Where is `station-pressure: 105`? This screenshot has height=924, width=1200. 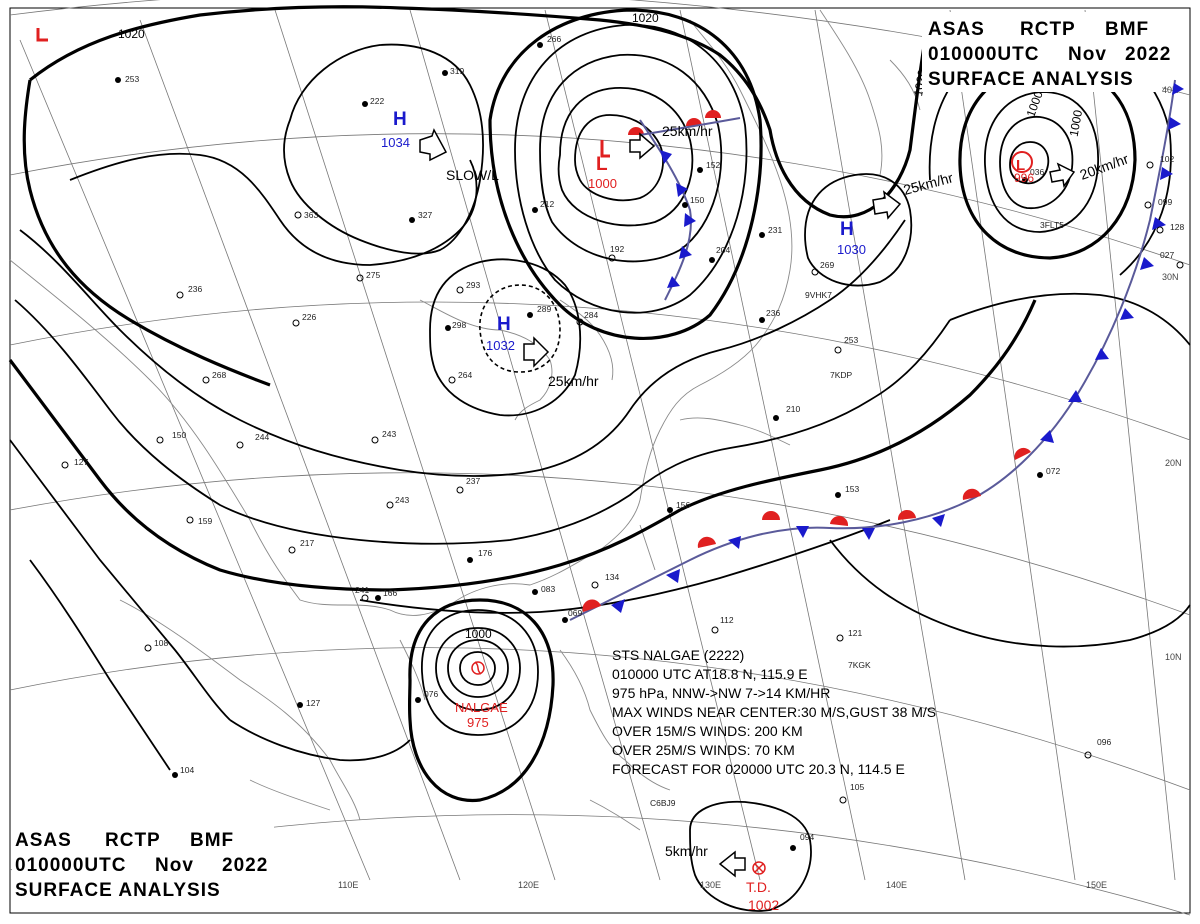 station-pressure: 105 is located at coordinates (857, 787).